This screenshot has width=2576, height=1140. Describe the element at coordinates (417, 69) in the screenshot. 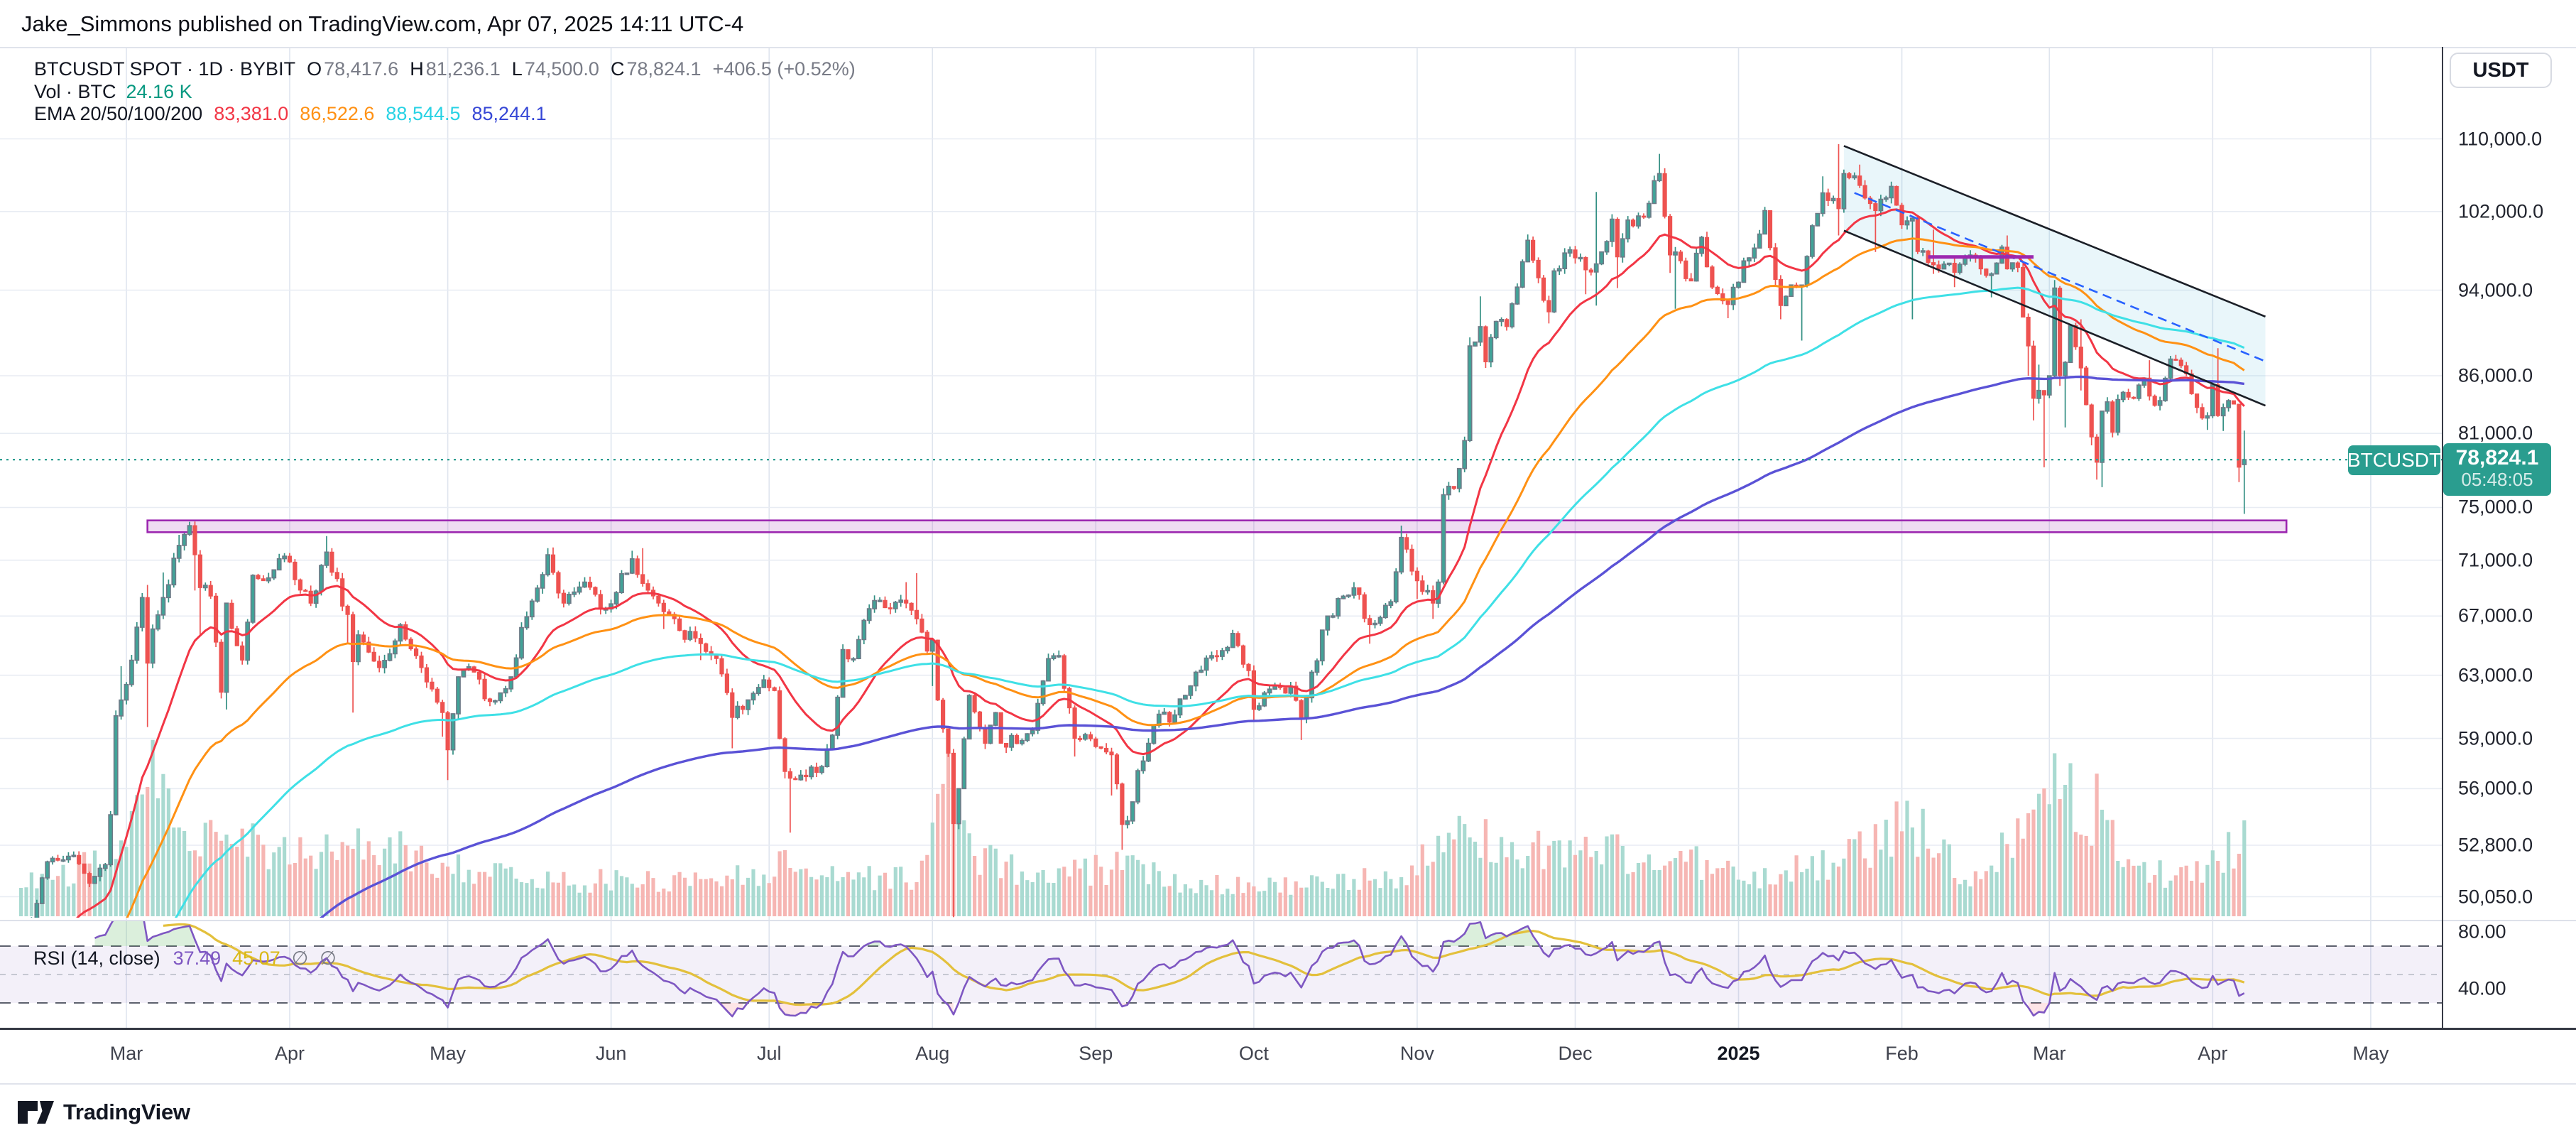

I see `high-label: H` at that location.